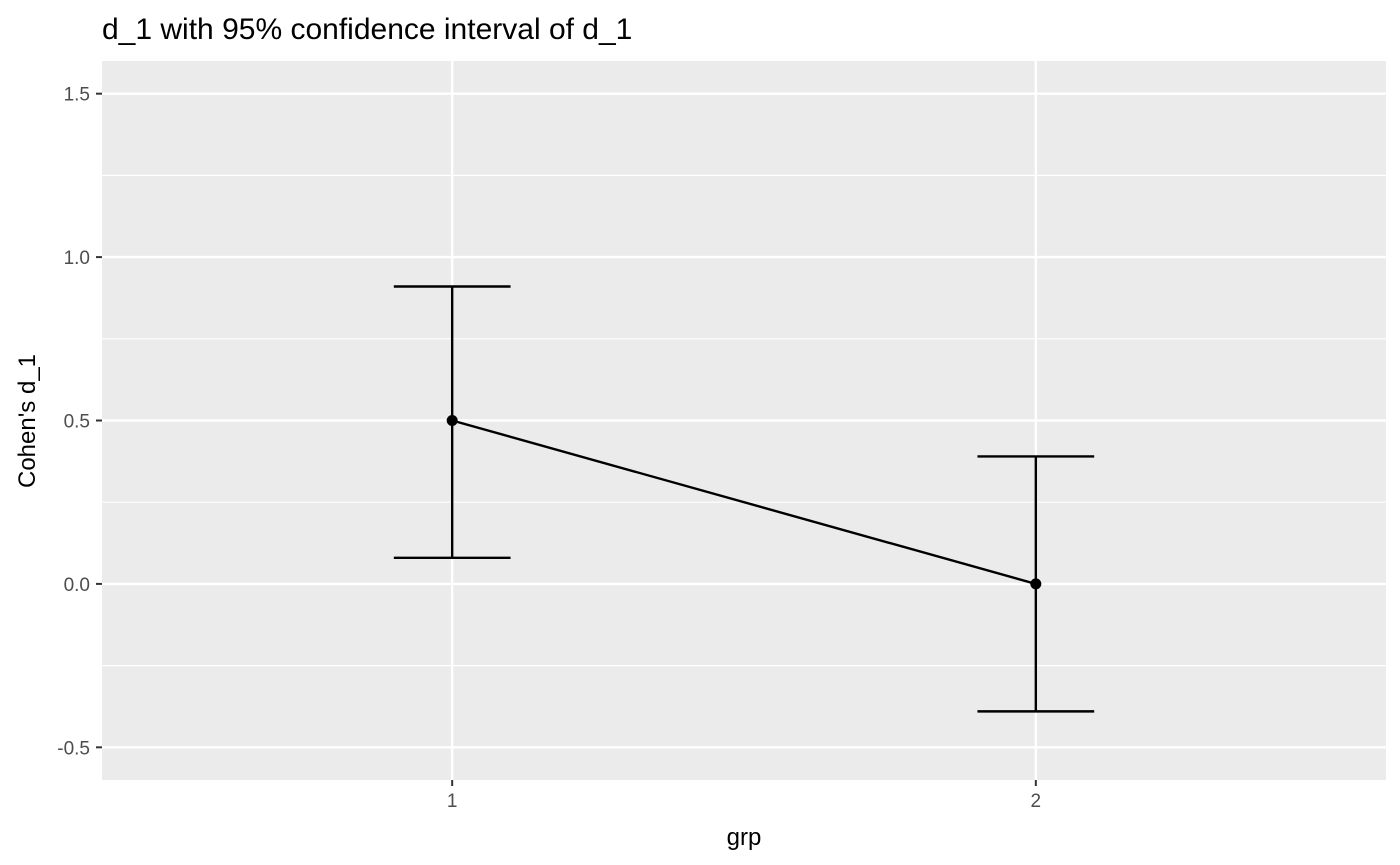 The width and height of the screenshot is (1400, 865). I want to click on y-tick-label: 0.0, so click(77, 585).